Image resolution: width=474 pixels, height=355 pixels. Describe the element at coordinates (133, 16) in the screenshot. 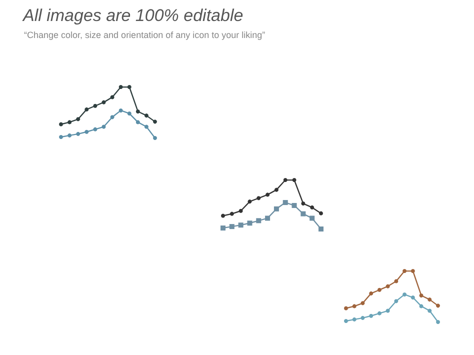

I see `chart-title: All images are 100% editable` at that location.